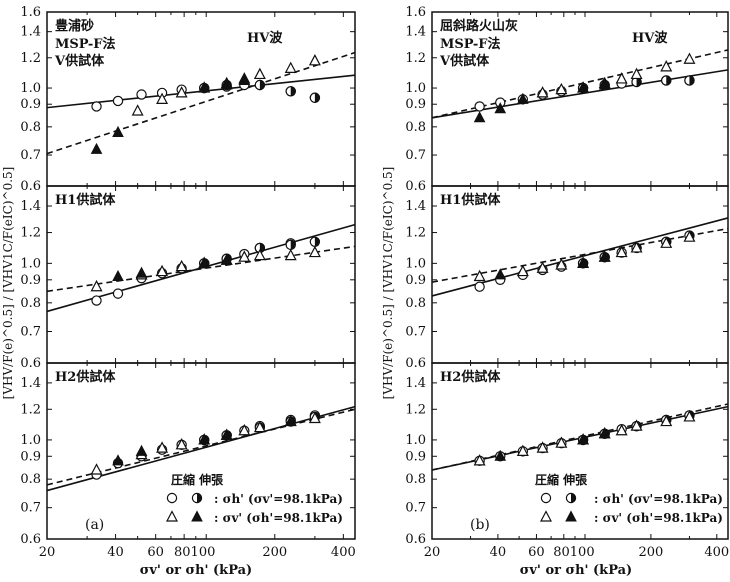  What do you see at coordinates (716, 552) in the screenshot?
I see `x-tick-label: 400` at bounding box center [716, 552].